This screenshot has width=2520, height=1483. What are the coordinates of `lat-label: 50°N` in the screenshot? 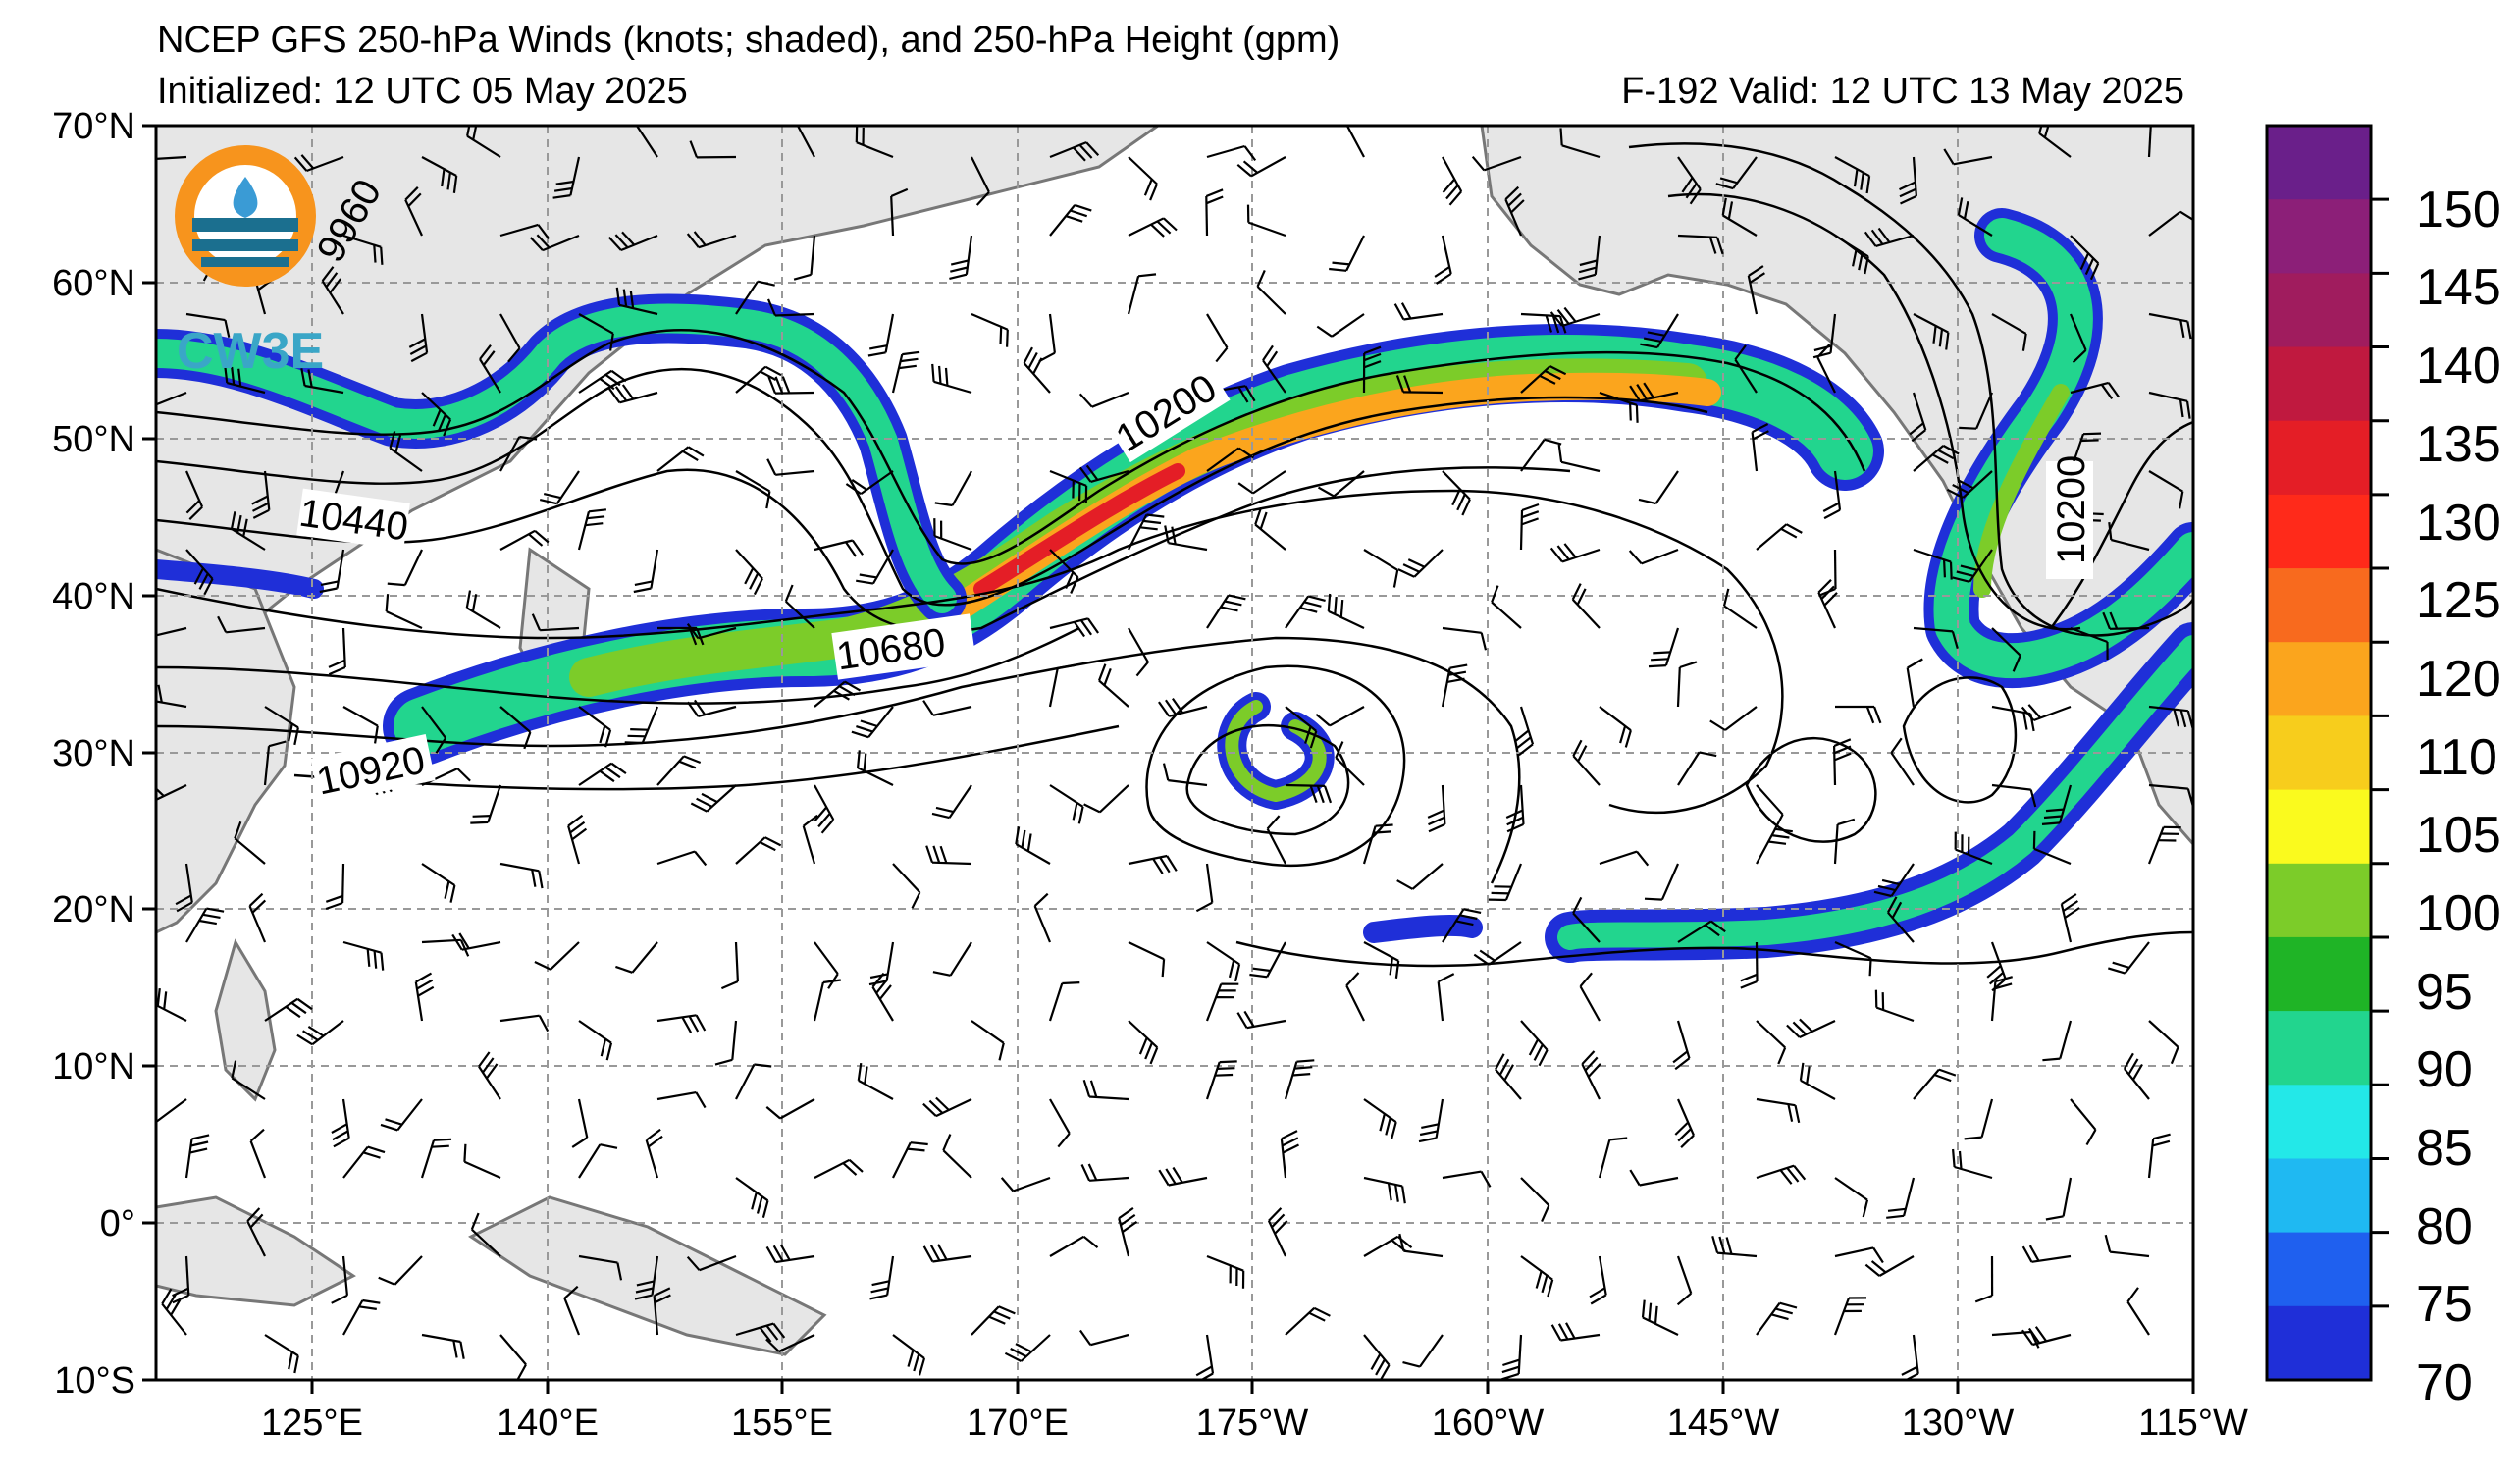 It's located at (93, 439).